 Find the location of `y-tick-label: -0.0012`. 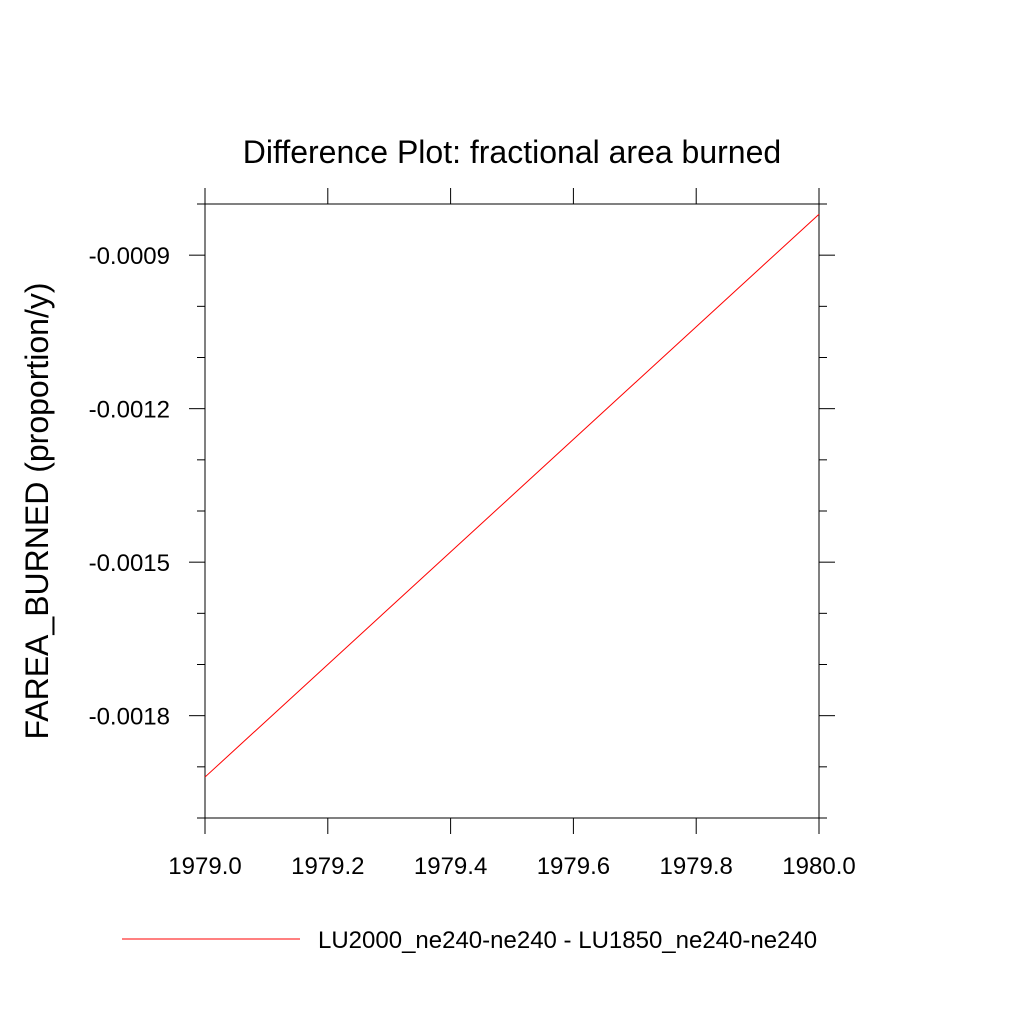

y-tick-label: -0.0012 is located at coordinates (129, 410).